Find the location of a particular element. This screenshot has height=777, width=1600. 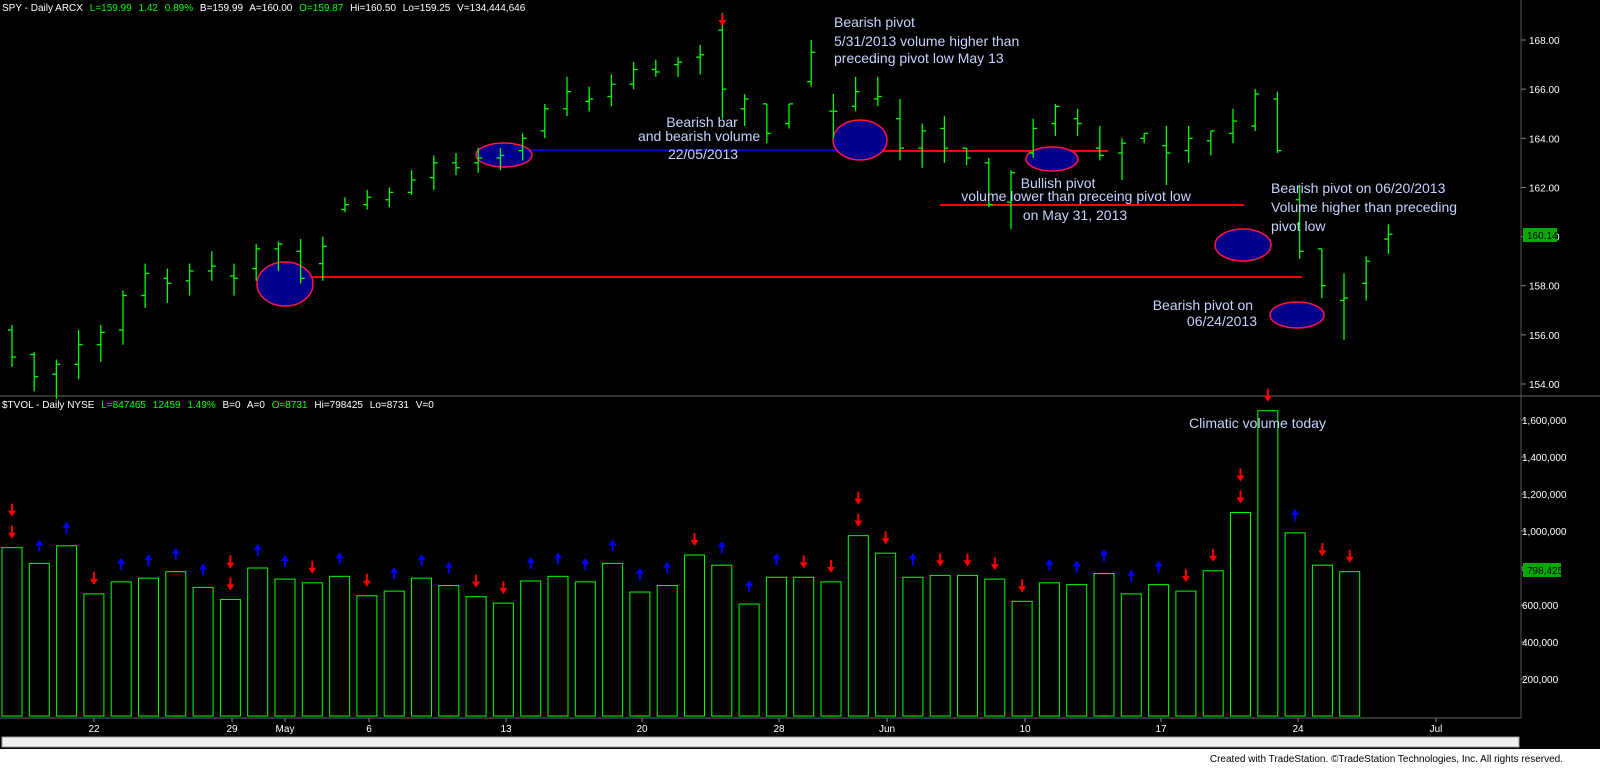

volume-header-pct: 1.49% is located at coordinates (201, 405).